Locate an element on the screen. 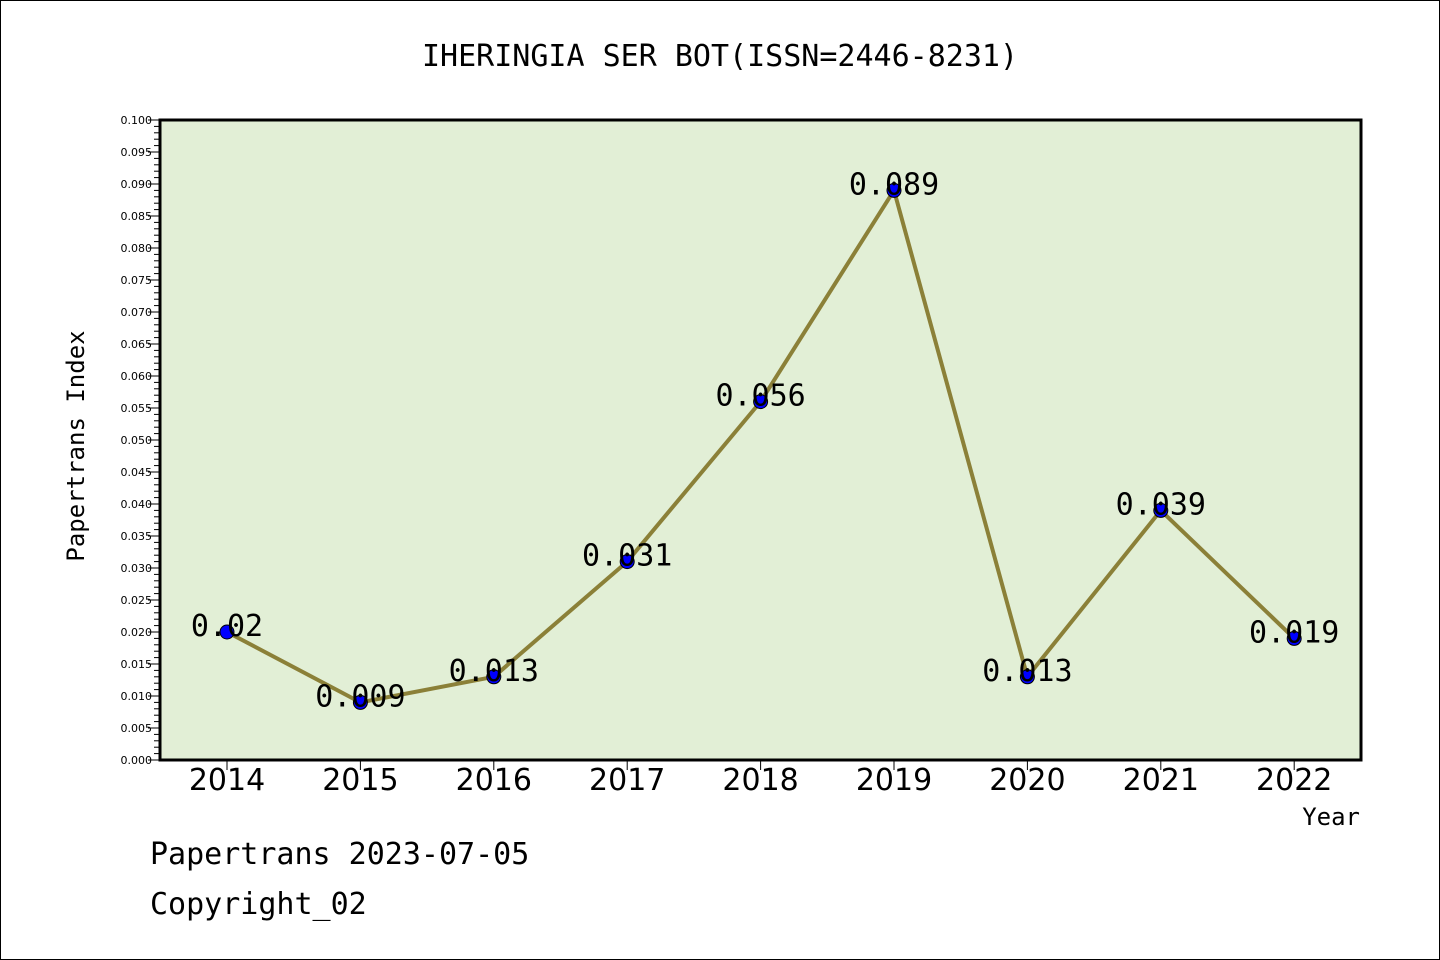 The width and height of the screenshot is (1440, 960). y-tick-label: 0.095 is located at coordinates (137, 152).